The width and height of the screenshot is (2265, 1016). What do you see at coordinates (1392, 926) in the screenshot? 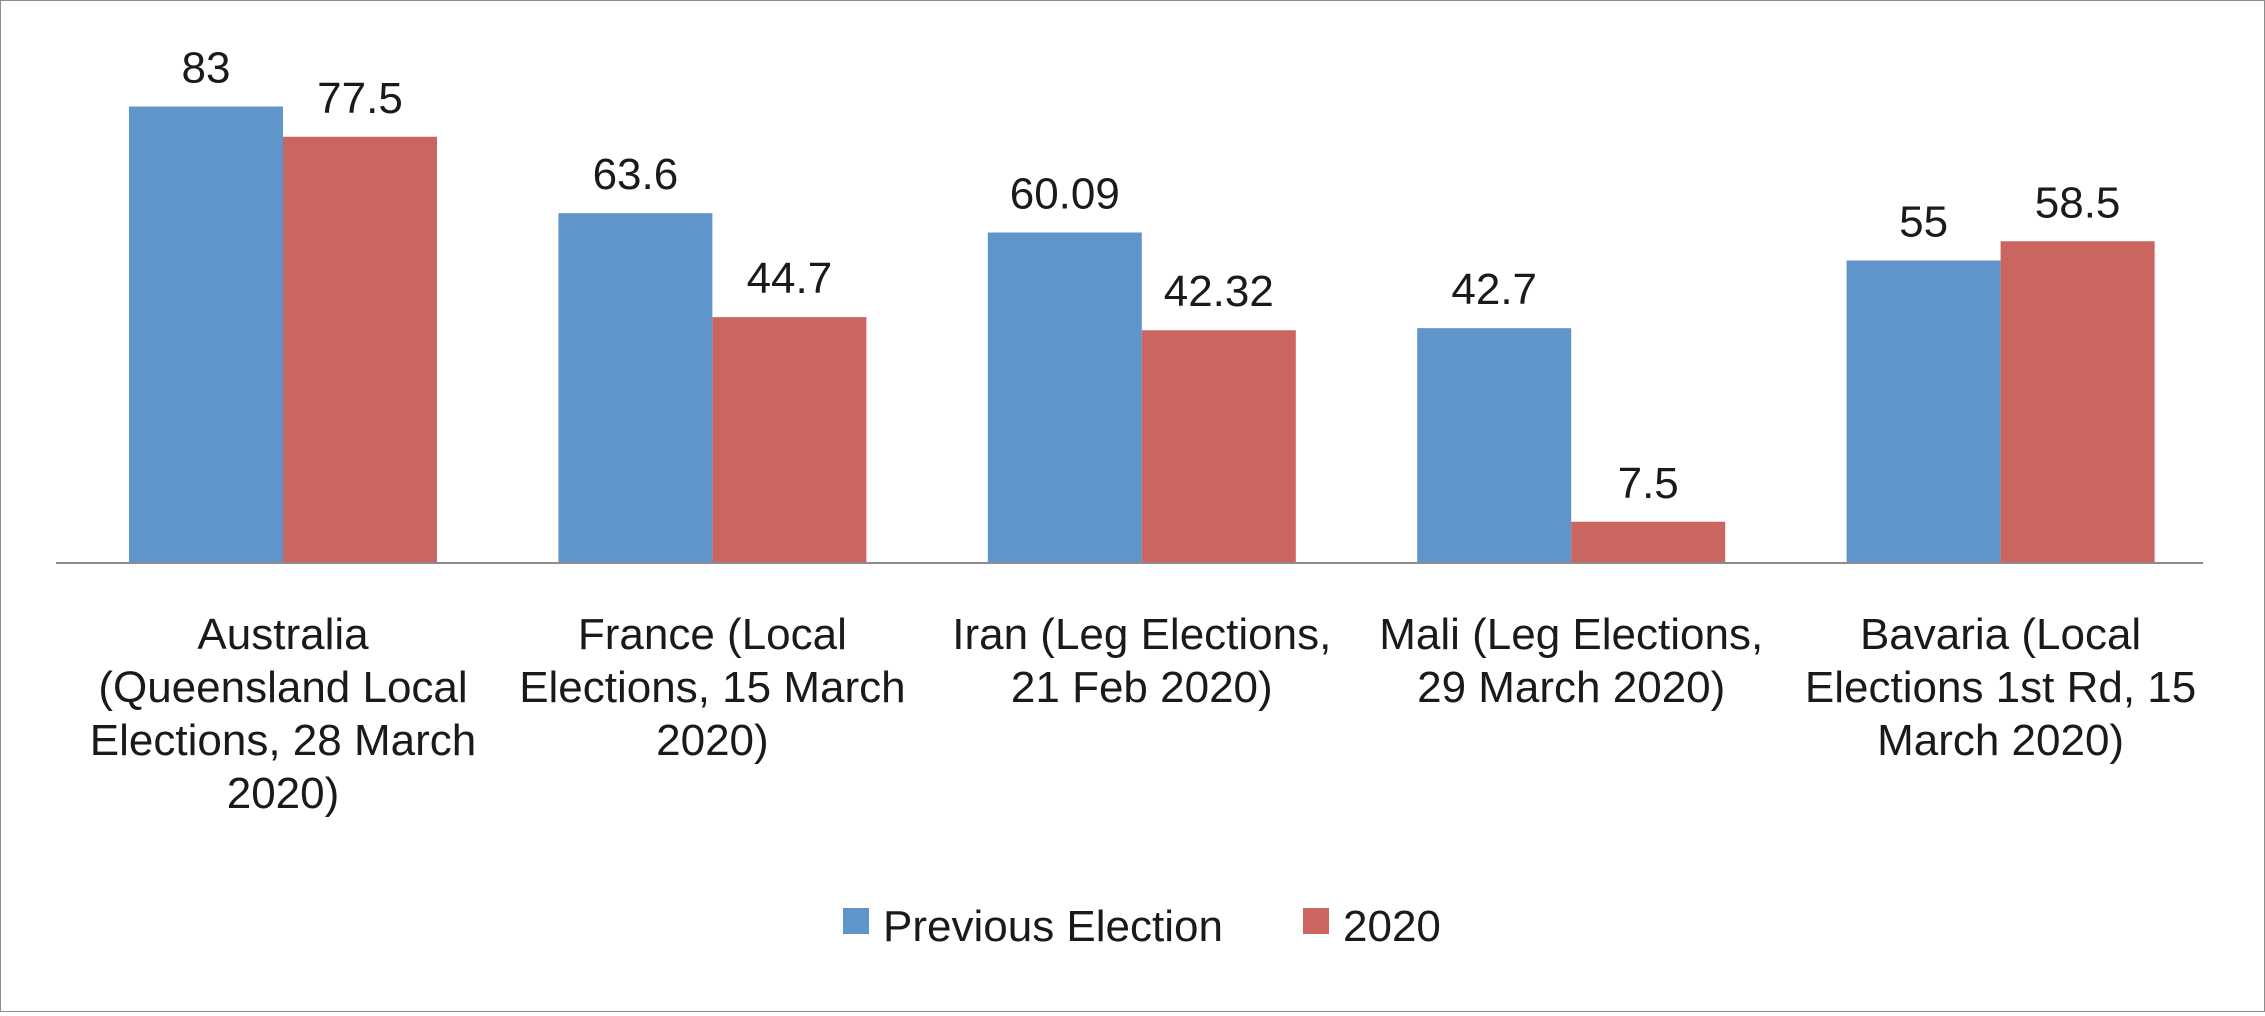
I see `legend-label-current: 2020` at bounding box center [1392, 926].